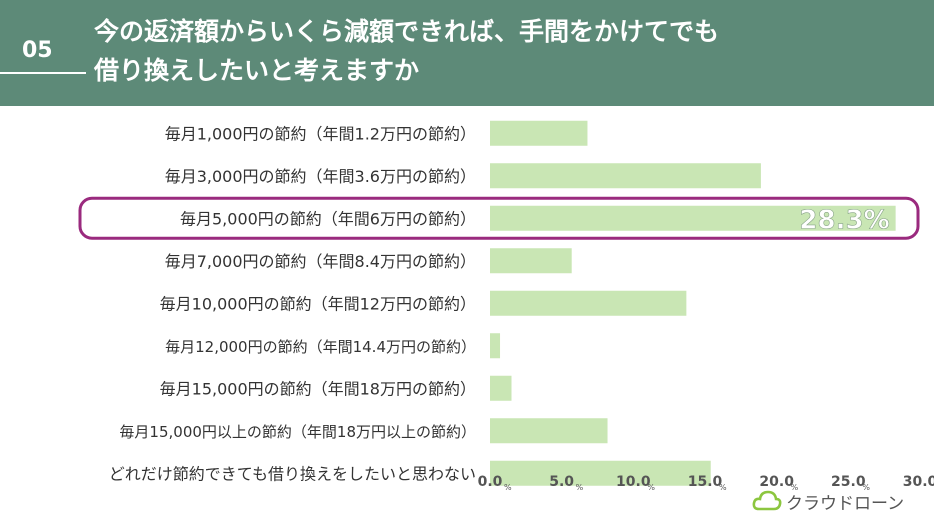 The width and height of the screenshot is (934, 520). What do you see at coordinates (918, 482) in the screenshot?
I see `x-tick-label: 30.0` at bounding box center [918, 482].